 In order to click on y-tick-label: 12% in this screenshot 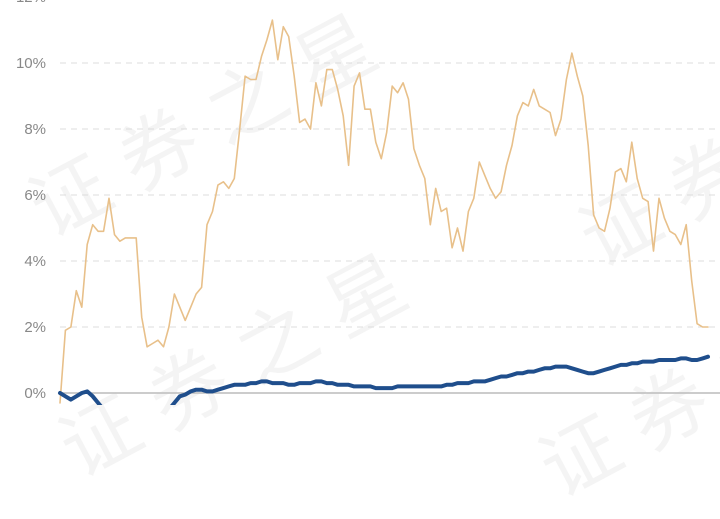, I will do `click(31, 3)`.